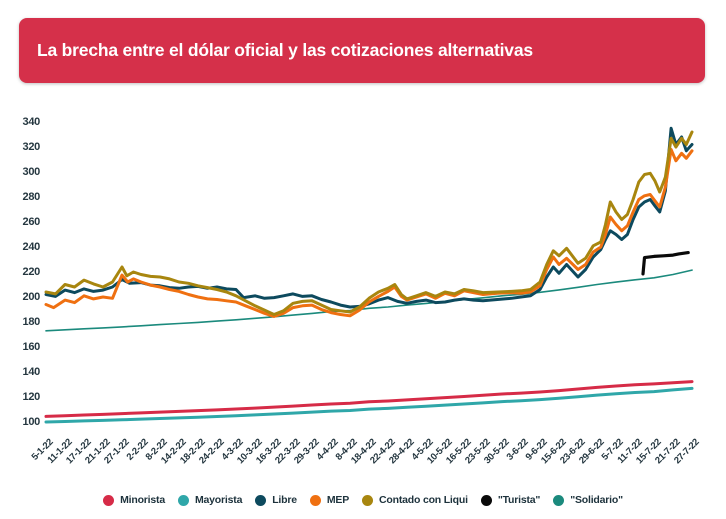 This screenshot has height=519, width=726. I want to click on series-line-solidario, so click(369, 300).